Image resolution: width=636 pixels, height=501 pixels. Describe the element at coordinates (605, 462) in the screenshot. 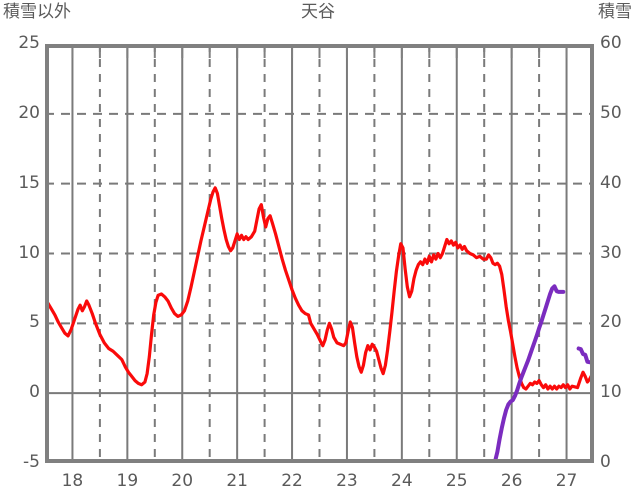

I see `right-axis-tick-label: 0` at that location.